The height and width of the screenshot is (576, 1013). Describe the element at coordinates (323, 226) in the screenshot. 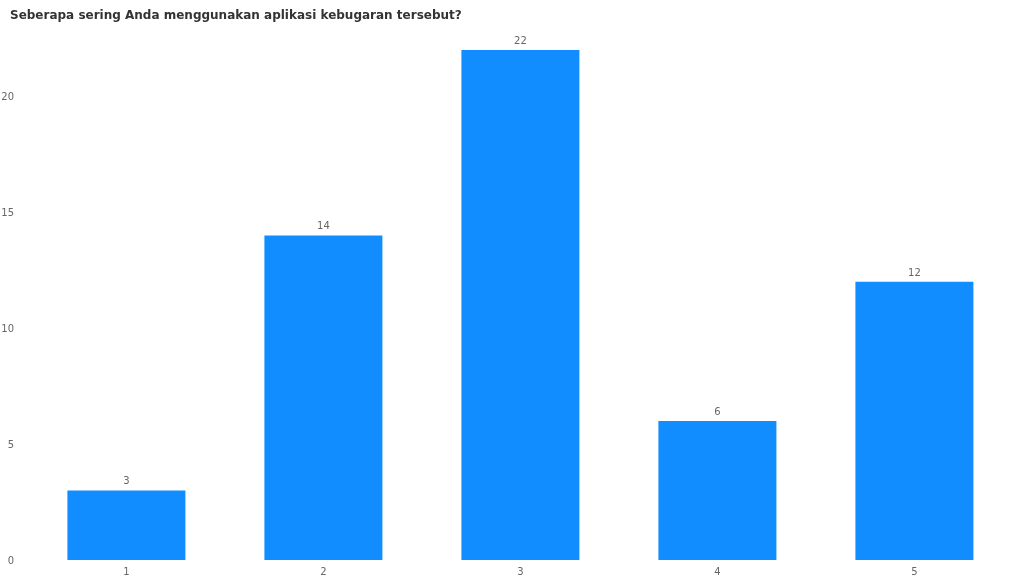

I see `data-label: 14` at that location.